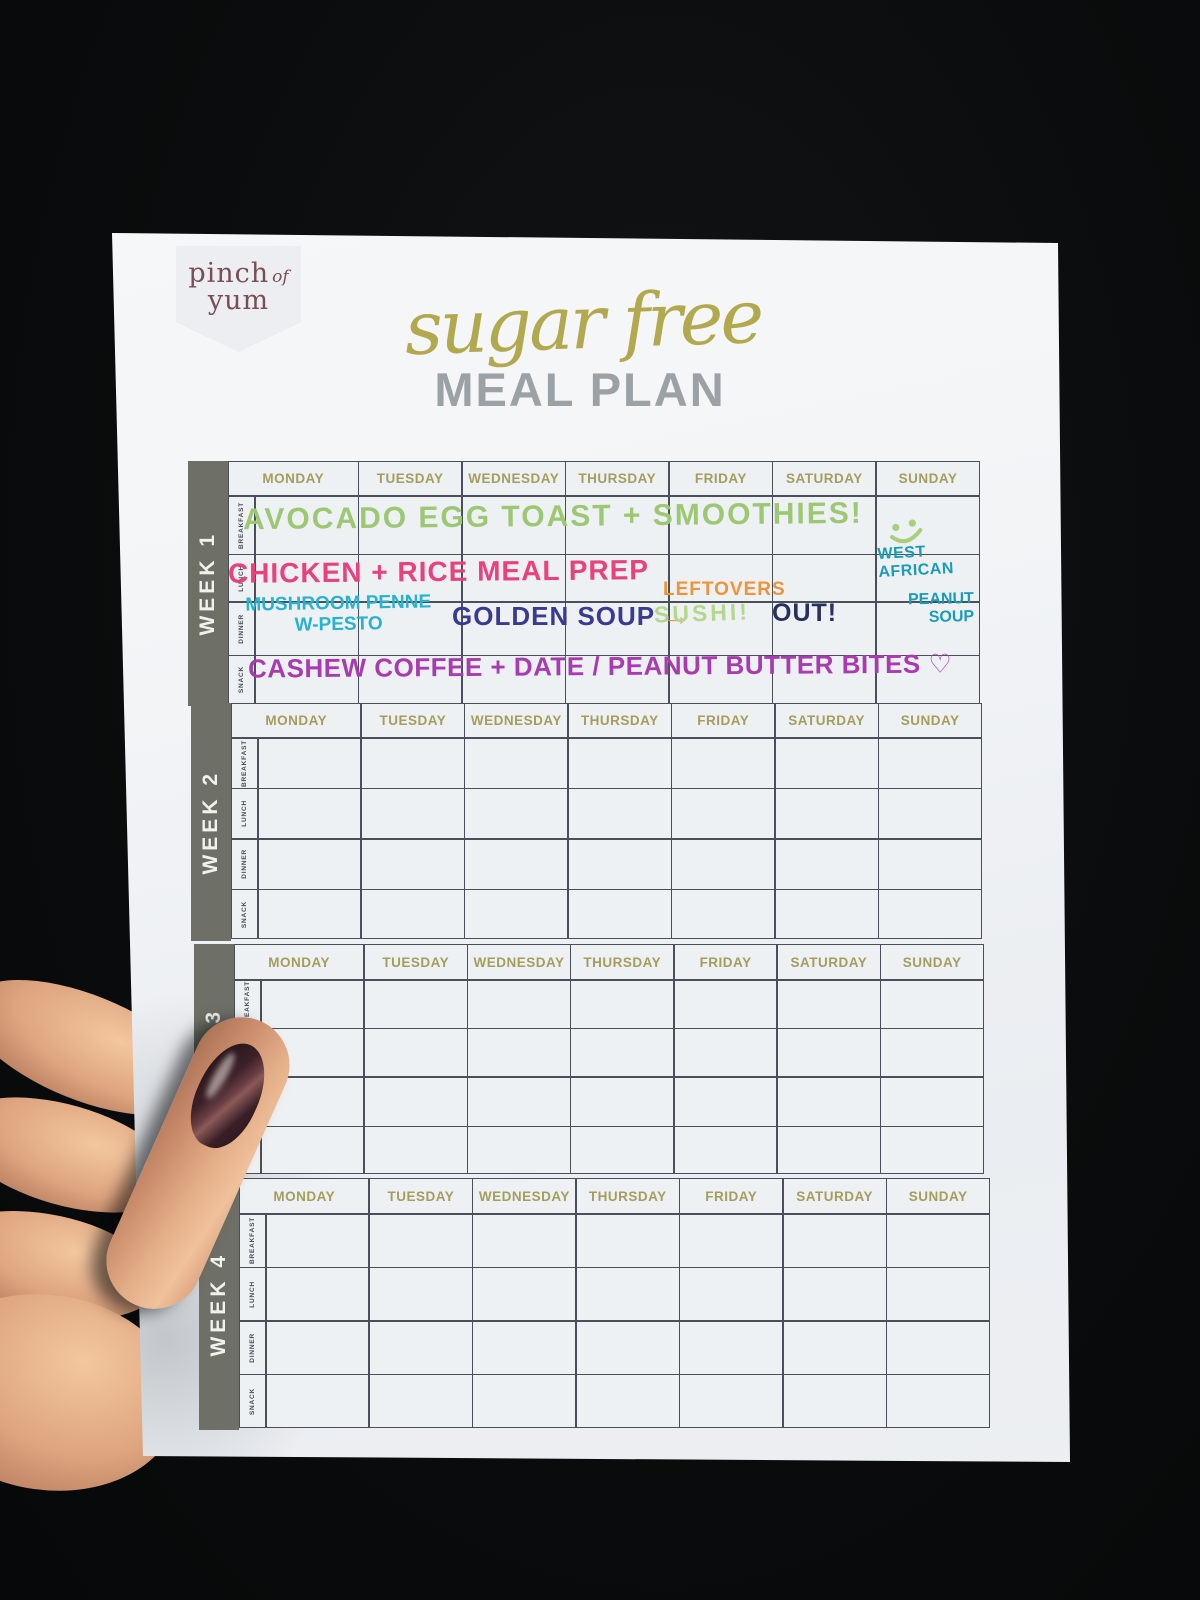 This screenshot has width=1200, height=1600. Describe the element at coordinates (916, 562) in the screenshot. I see `note-sunday-lunch-week1: WEST AFRICAN` at that location.